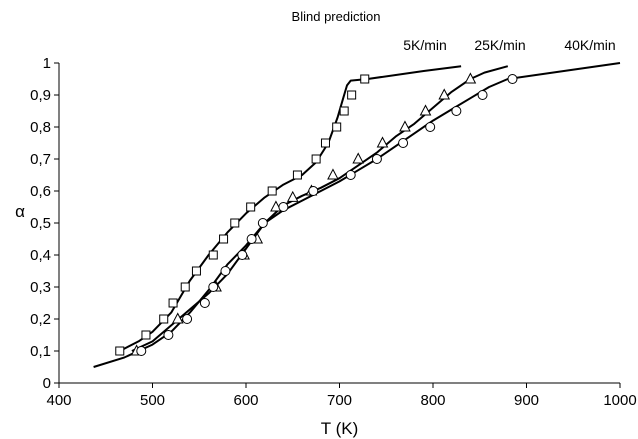  Describe the element at coordinates (425, 45) in the screenshot. I see `series-label: 5K/min` at that location.